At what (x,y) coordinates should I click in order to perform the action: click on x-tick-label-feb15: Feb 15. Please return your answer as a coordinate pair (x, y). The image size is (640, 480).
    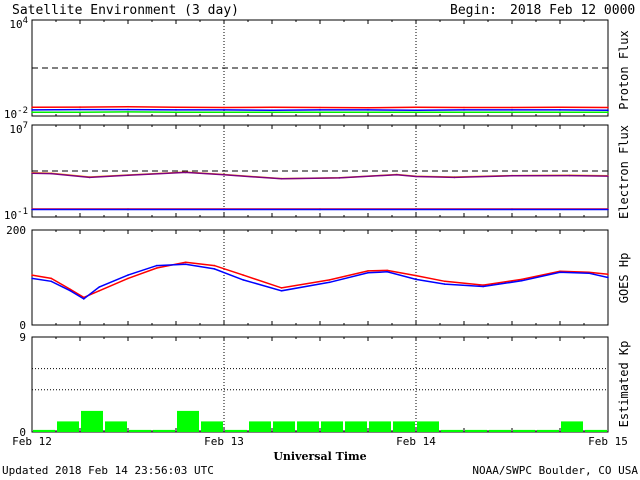
    Looking at the image, I should click on (608, 441).